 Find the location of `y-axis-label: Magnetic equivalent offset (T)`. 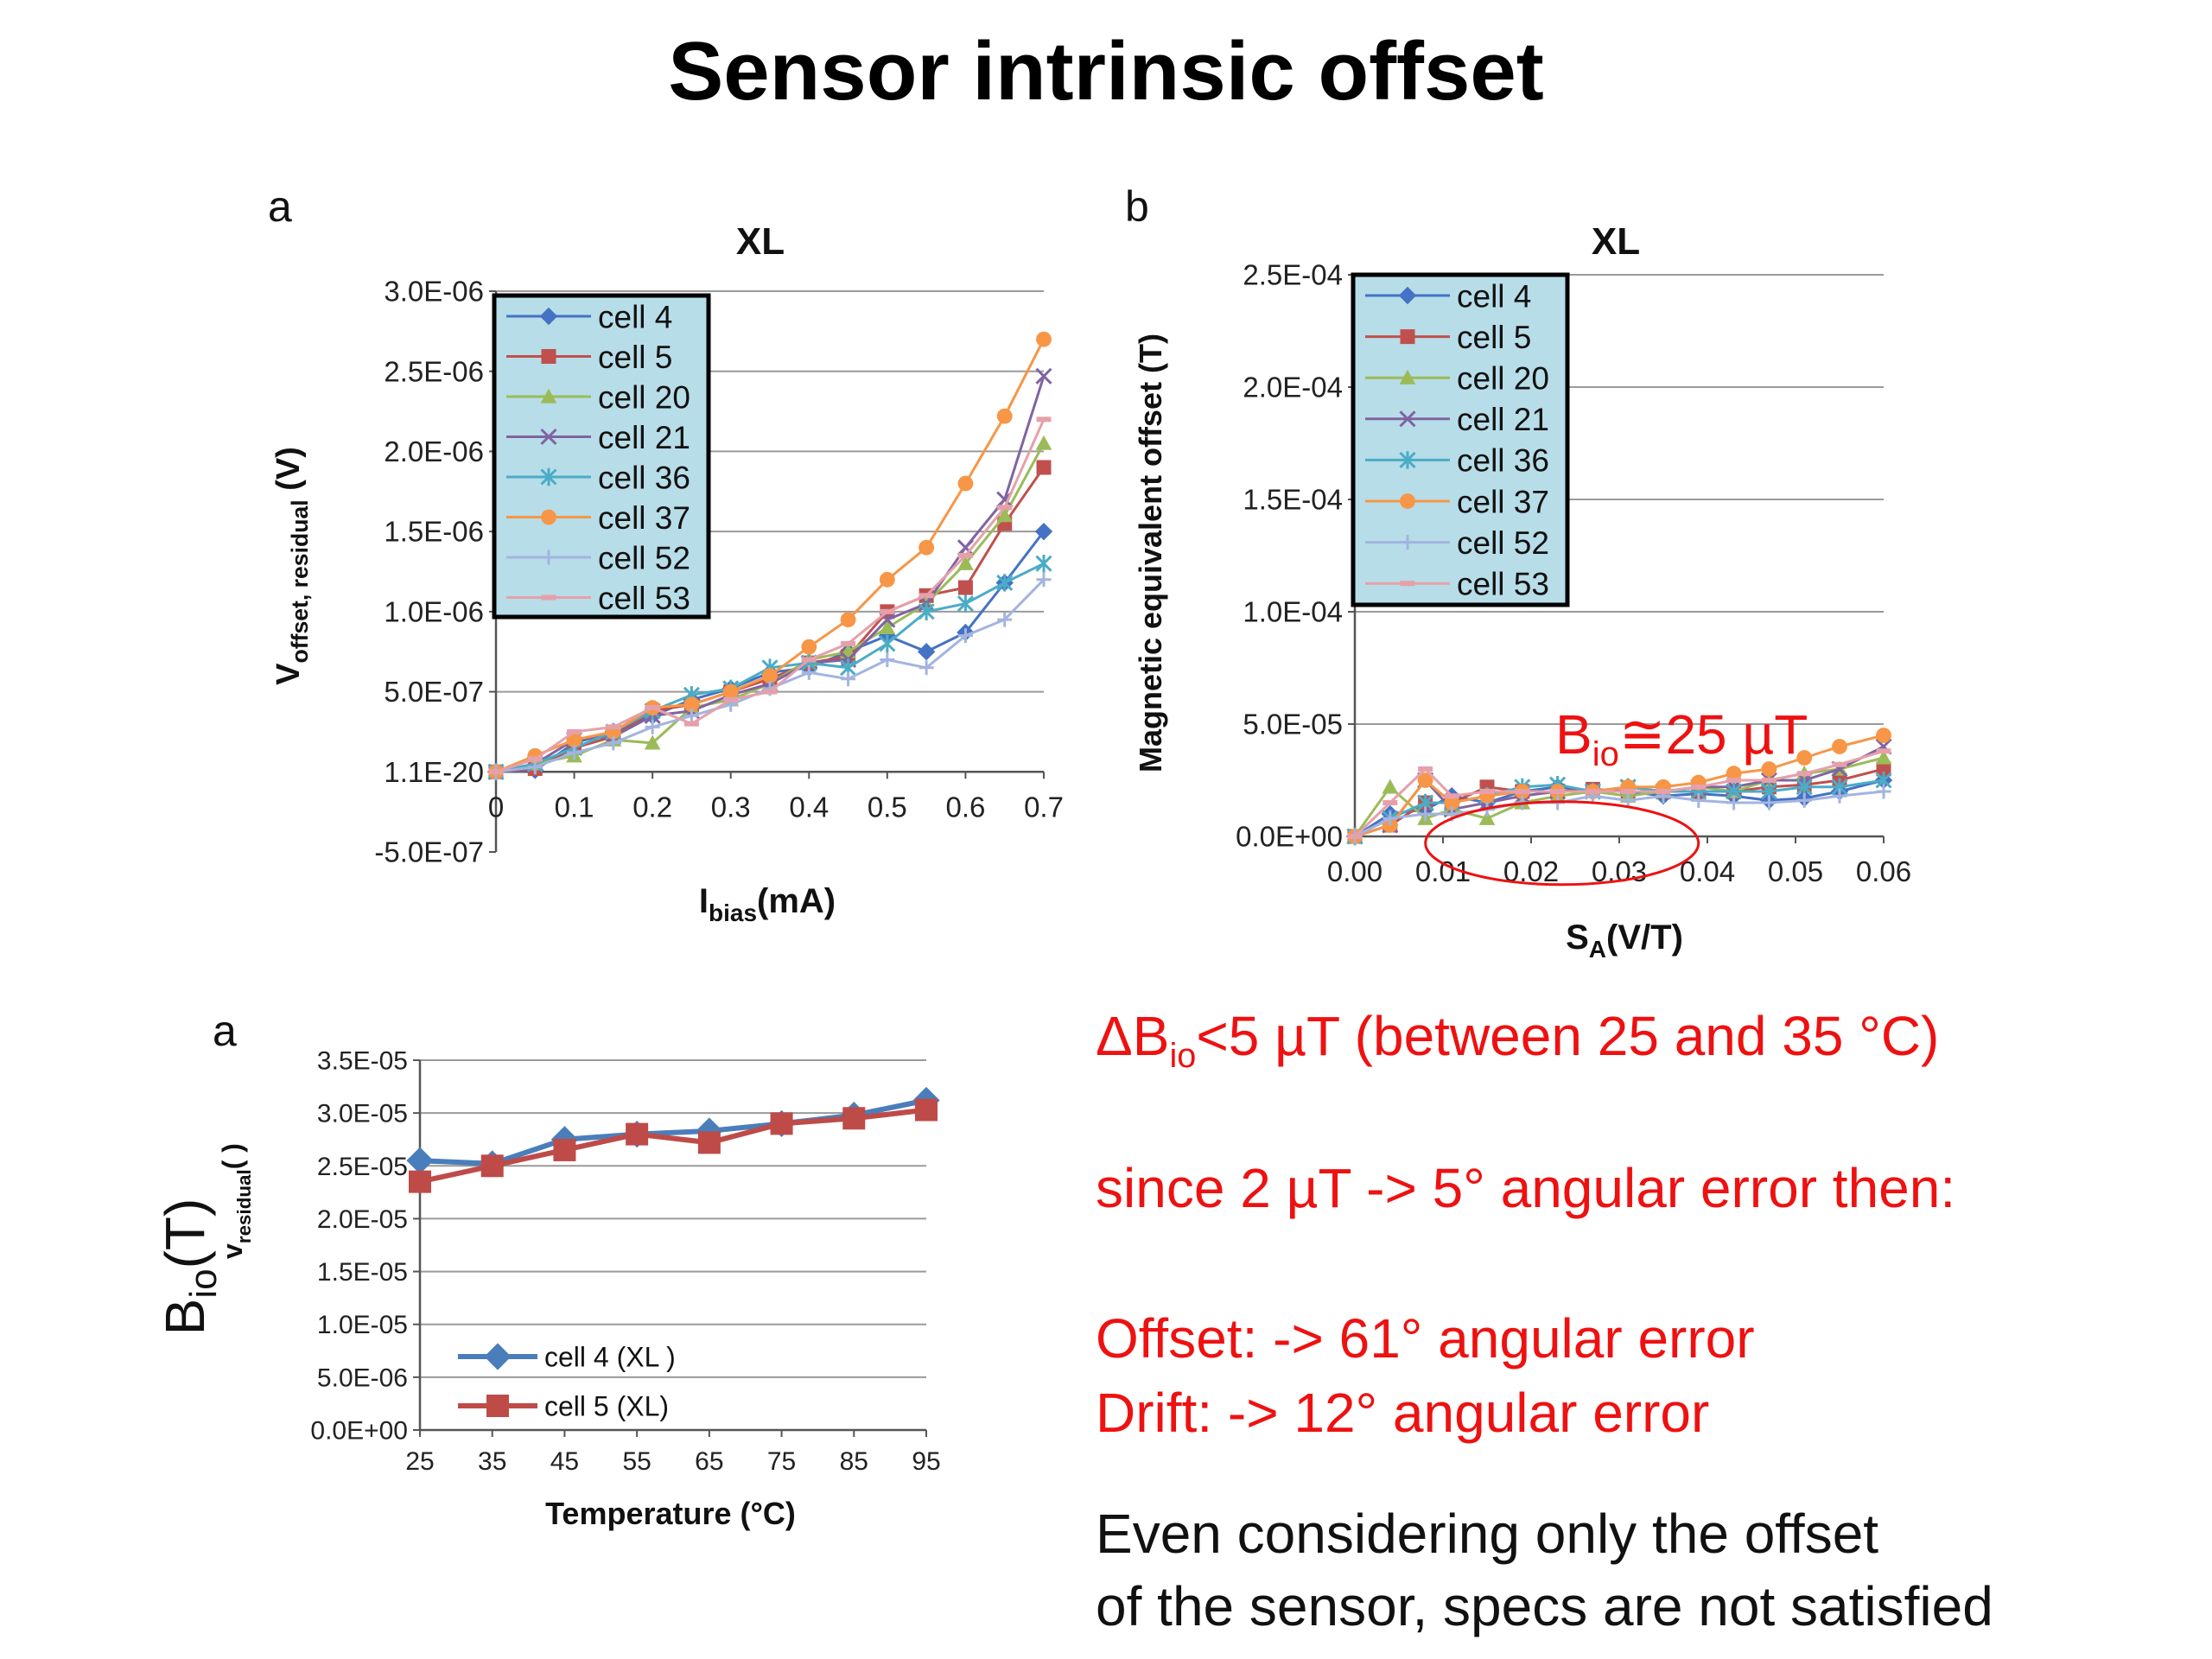

y-axis-label: Magnetic equivalent offset (T) is located at coordinates (1150, 553).